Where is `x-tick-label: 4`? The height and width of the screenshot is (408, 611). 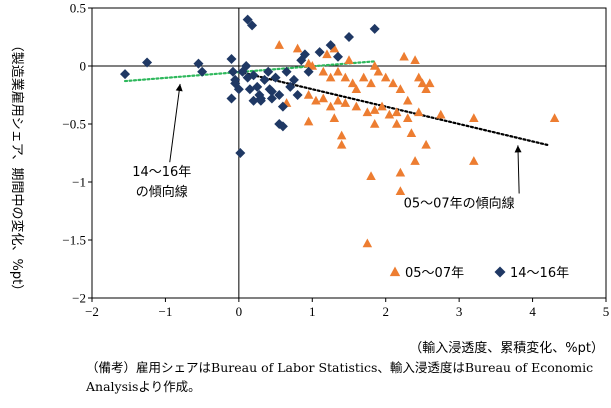
x-tick-label: 4 is located at coordinates (532, 311).